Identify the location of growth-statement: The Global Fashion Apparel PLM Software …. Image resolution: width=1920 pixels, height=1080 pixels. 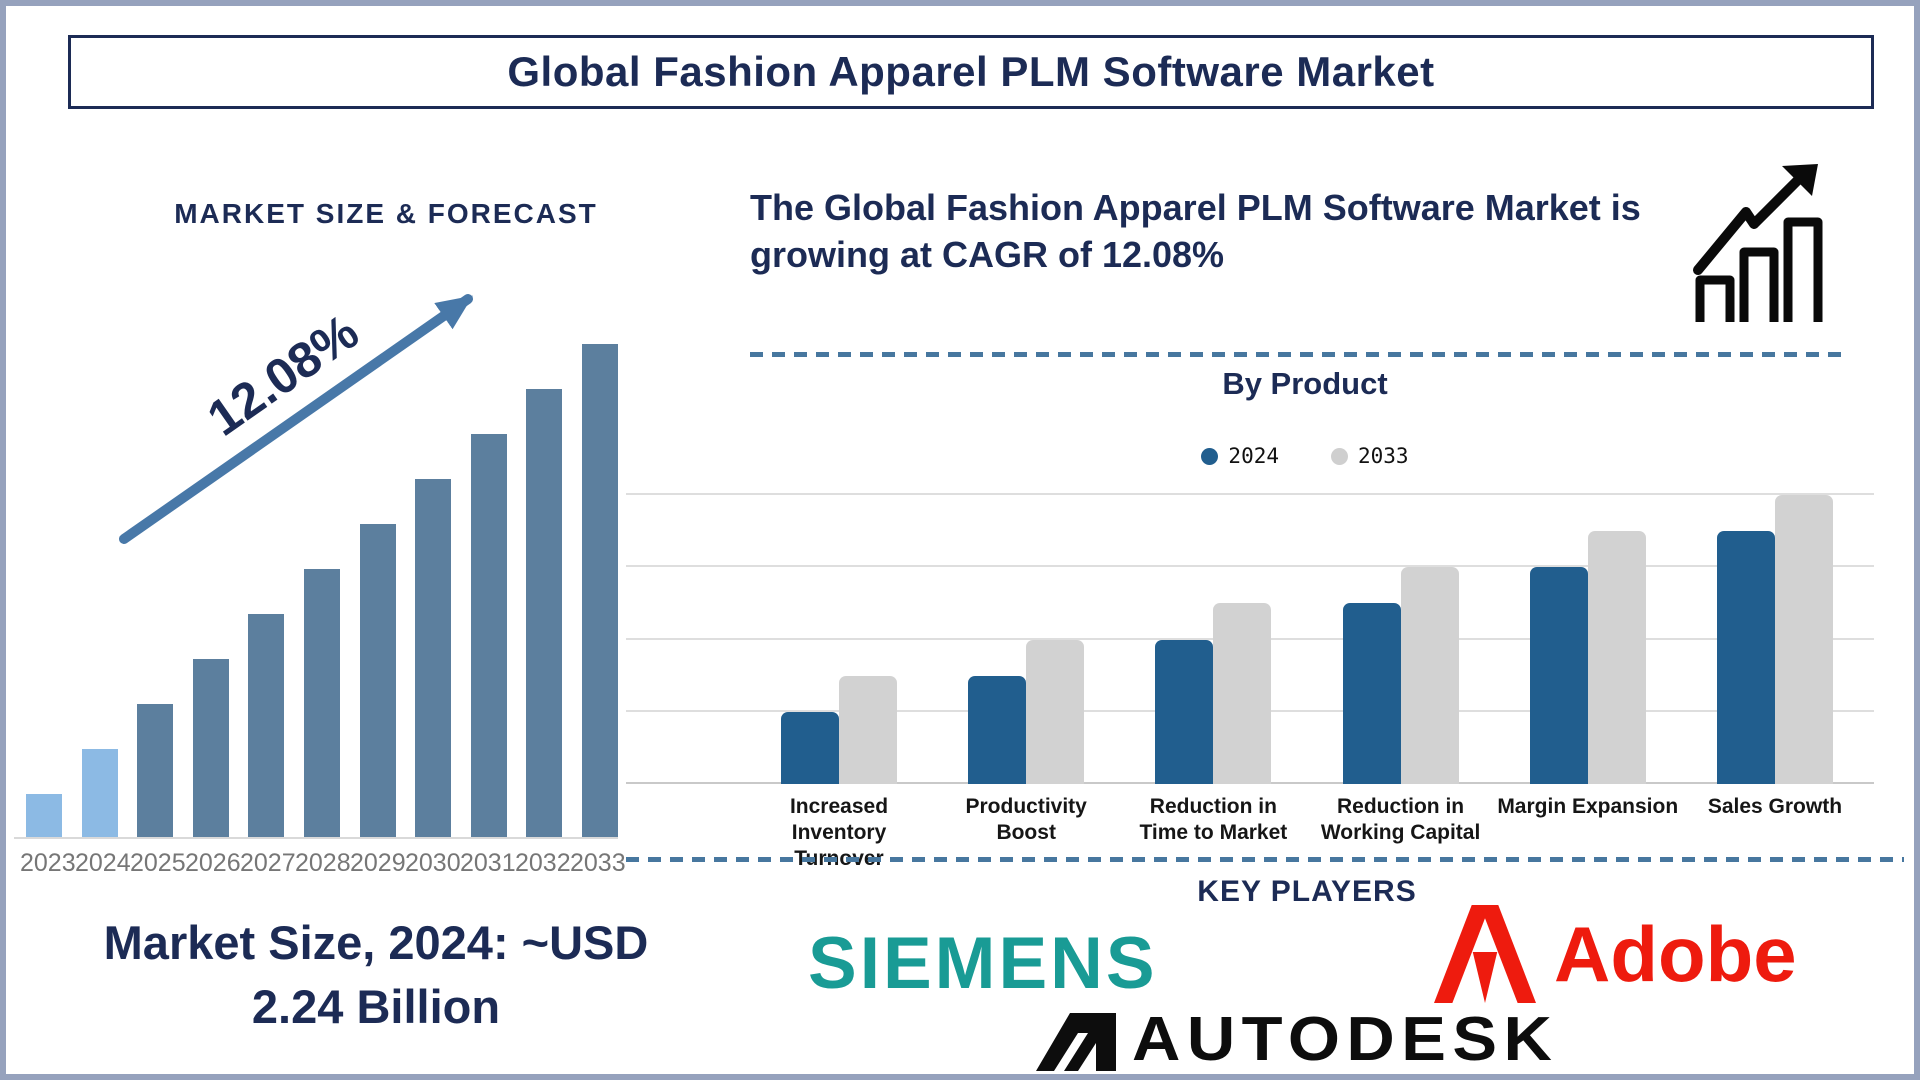
(1195, 231).